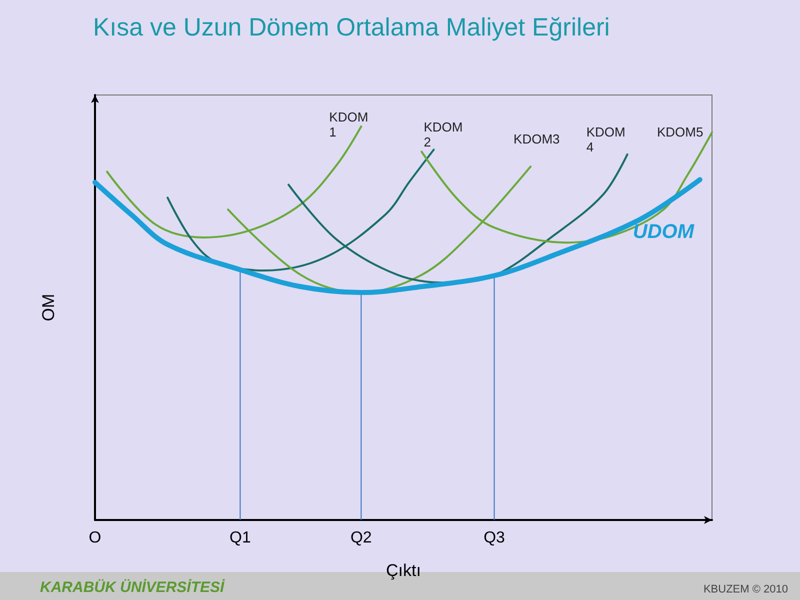 Image resolution: width=800 pixels, height=600 pixels. What do you see at coordinates (680, 132) in the screenshot?
I see `series-label: KDOM5` at bounding box center [680, 132].